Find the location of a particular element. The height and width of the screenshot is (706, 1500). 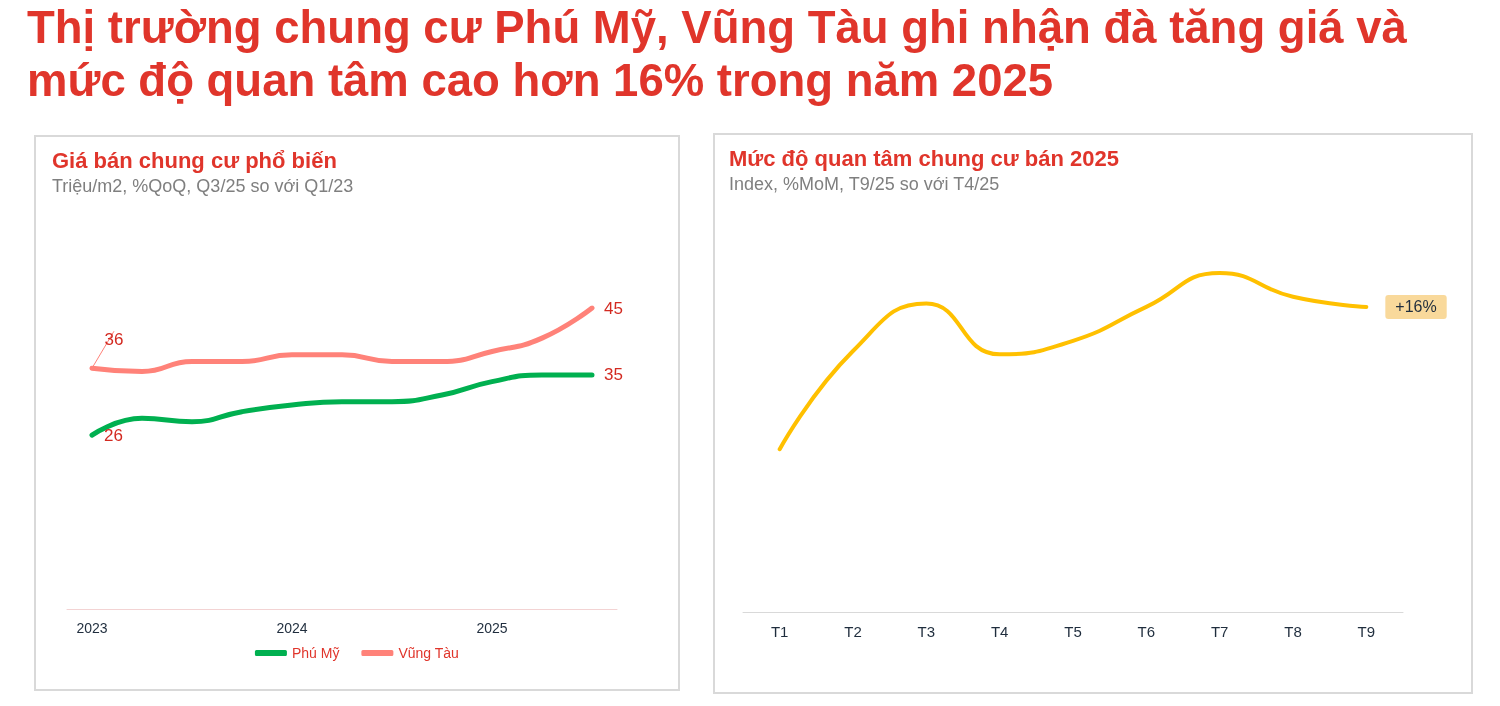

x-tick-label: 2025 is located at coordinates (492, 628).